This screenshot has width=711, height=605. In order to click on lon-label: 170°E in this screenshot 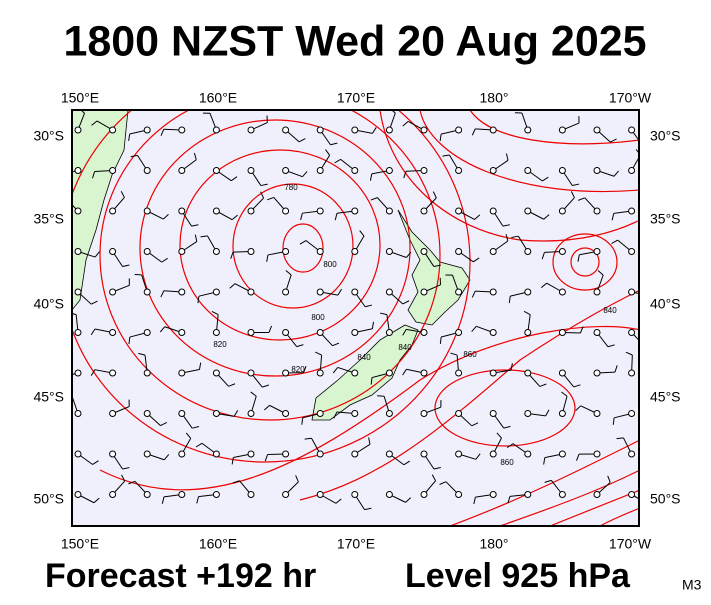, I will do `click(356, 98)`.